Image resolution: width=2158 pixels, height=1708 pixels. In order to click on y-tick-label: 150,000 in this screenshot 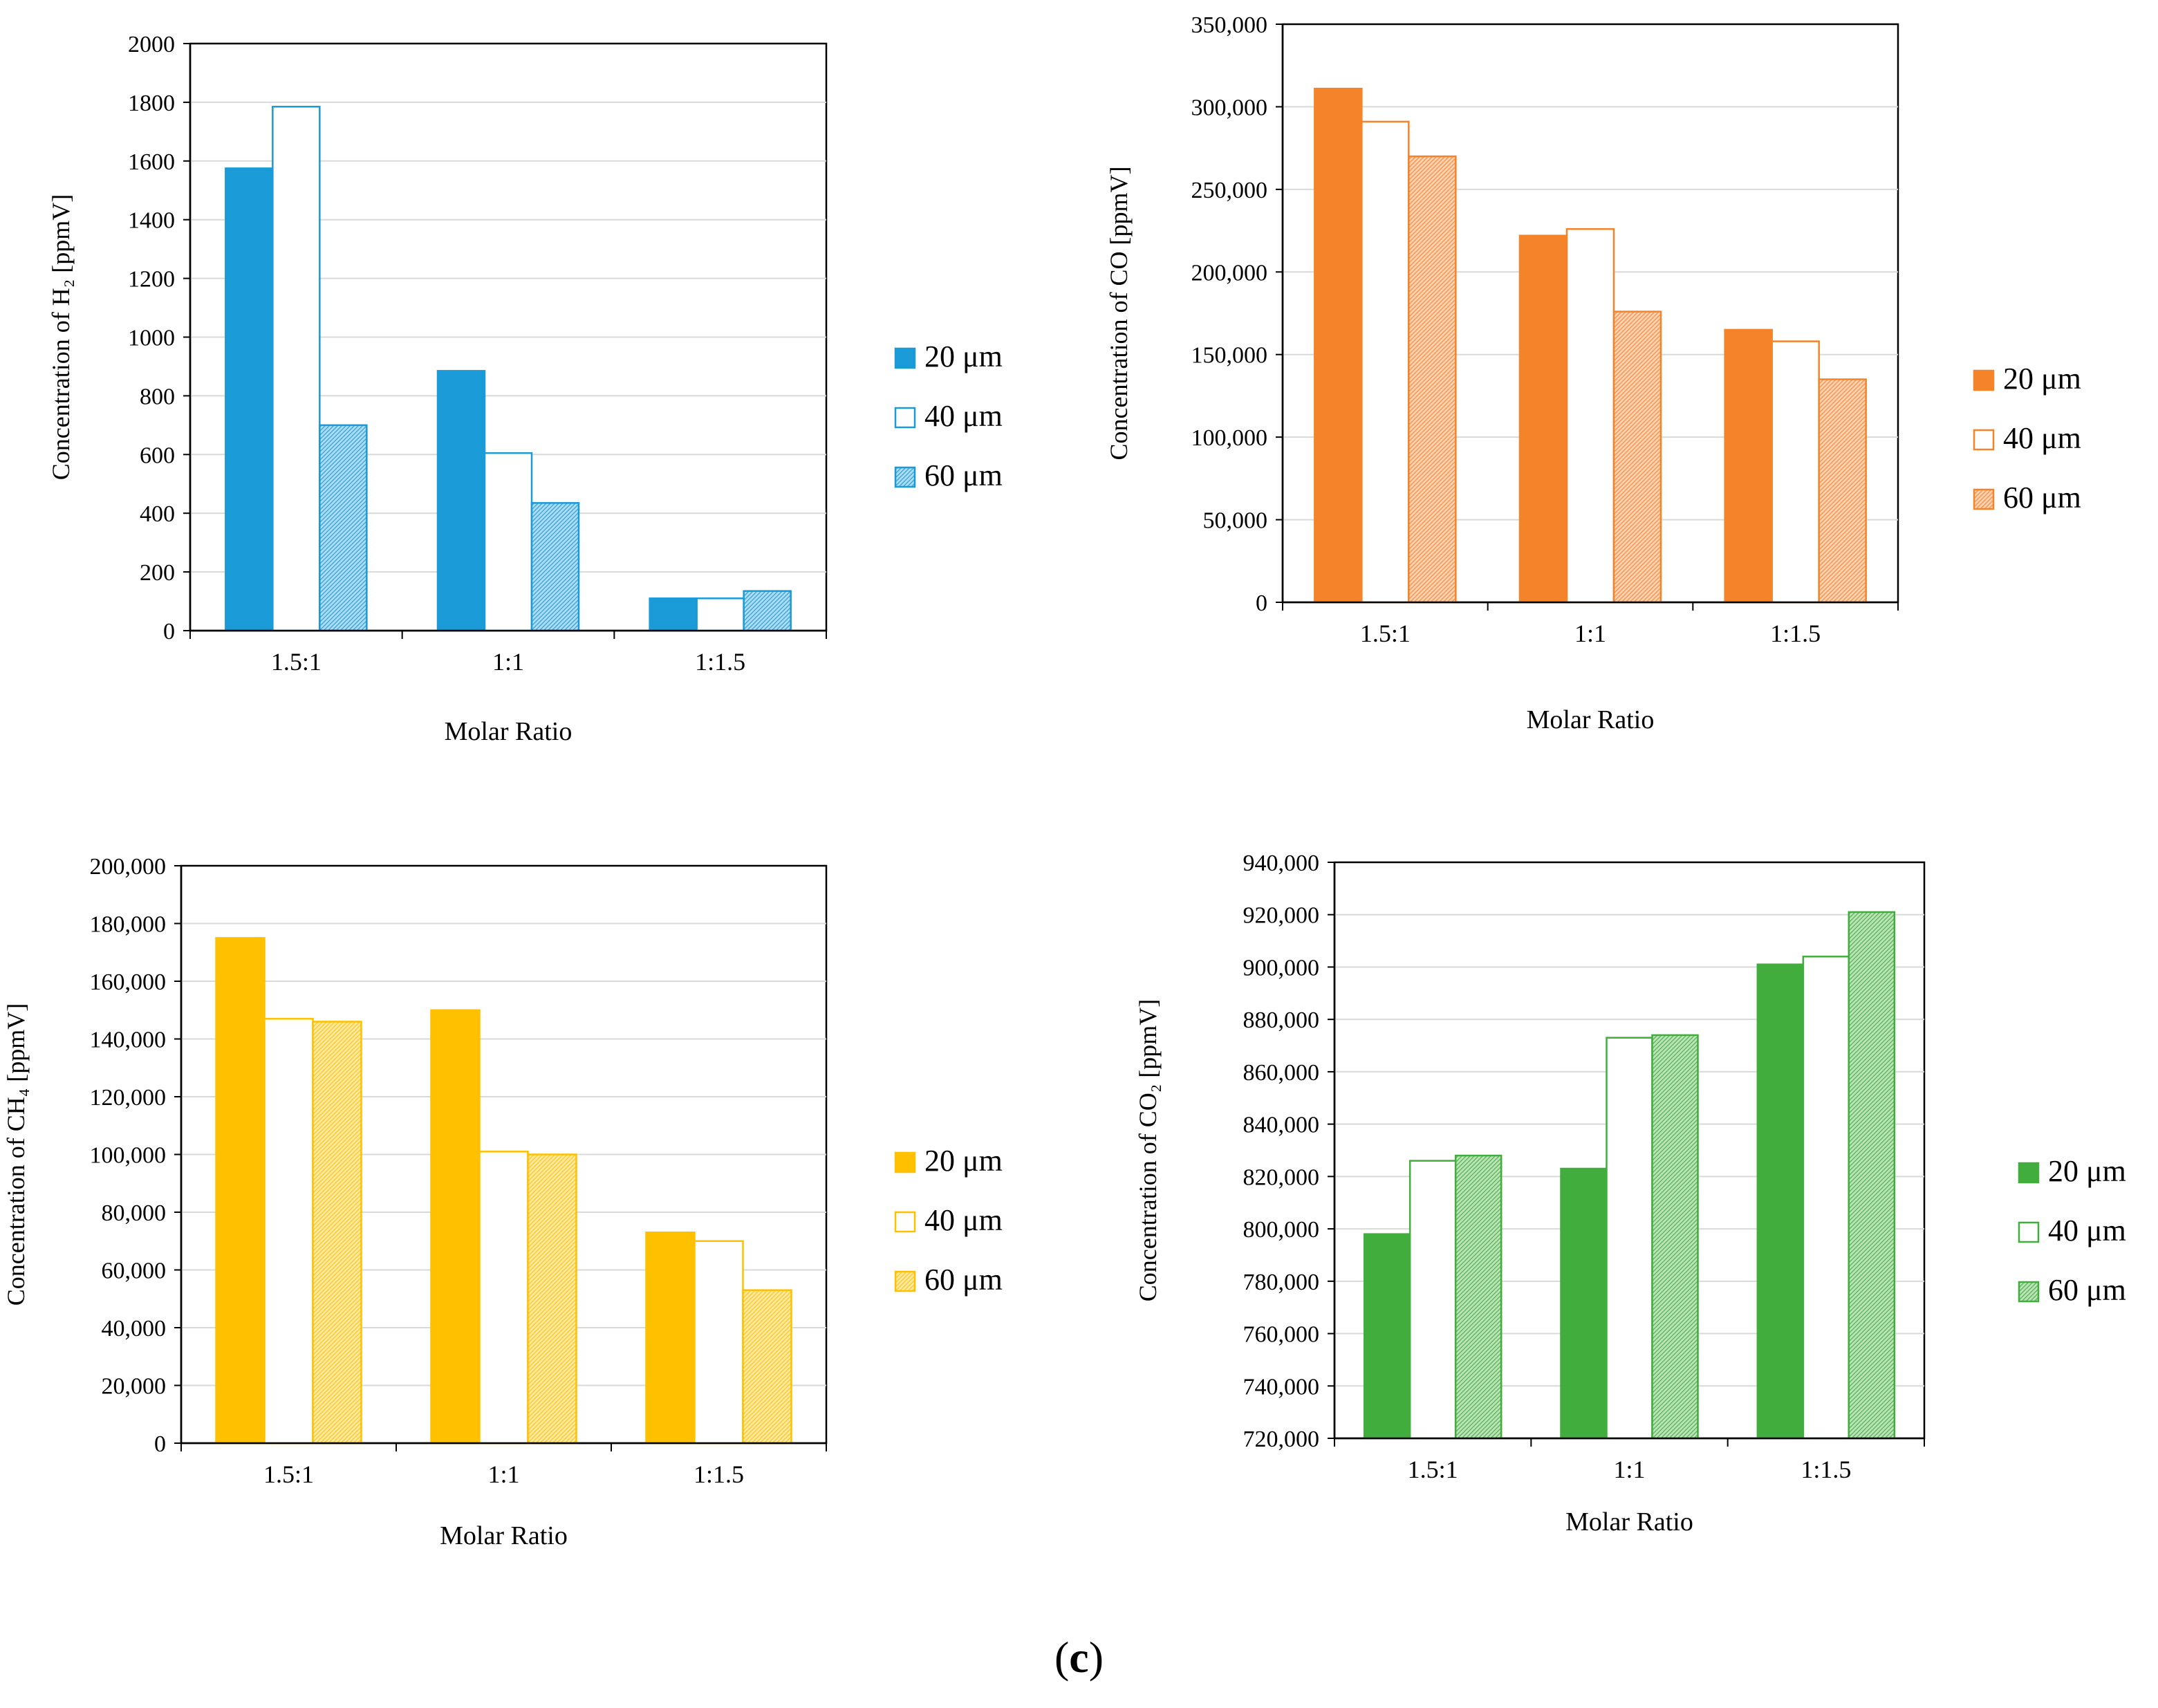, I will do `click(1229, 356)`.